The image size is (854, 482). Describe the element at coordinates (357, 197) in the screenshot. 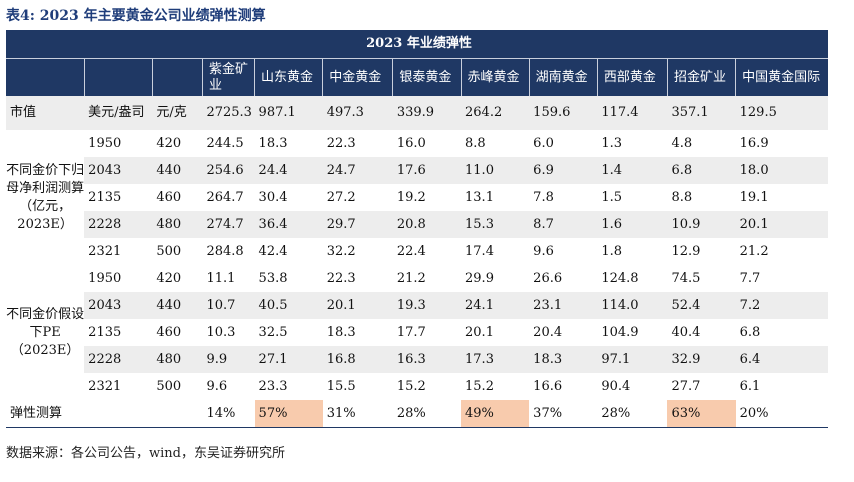

I see `table-cell: 27.2` at that location.